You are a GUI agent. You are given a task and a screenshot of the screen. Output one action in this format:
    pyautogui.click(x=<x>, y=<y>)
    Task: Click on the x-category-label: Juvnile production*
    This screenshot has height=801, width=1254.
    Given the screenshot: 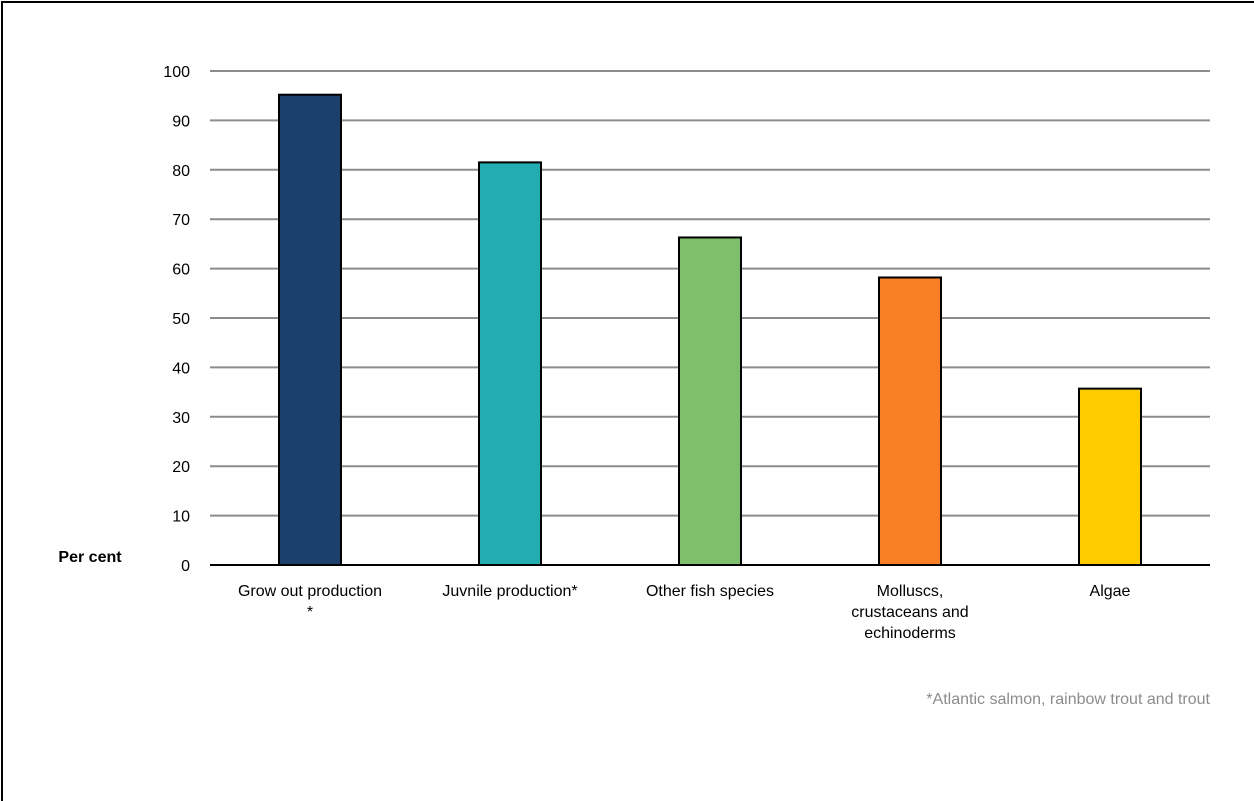 What is the action you would take?
    pyautogui.click(x=509, y=591)
    